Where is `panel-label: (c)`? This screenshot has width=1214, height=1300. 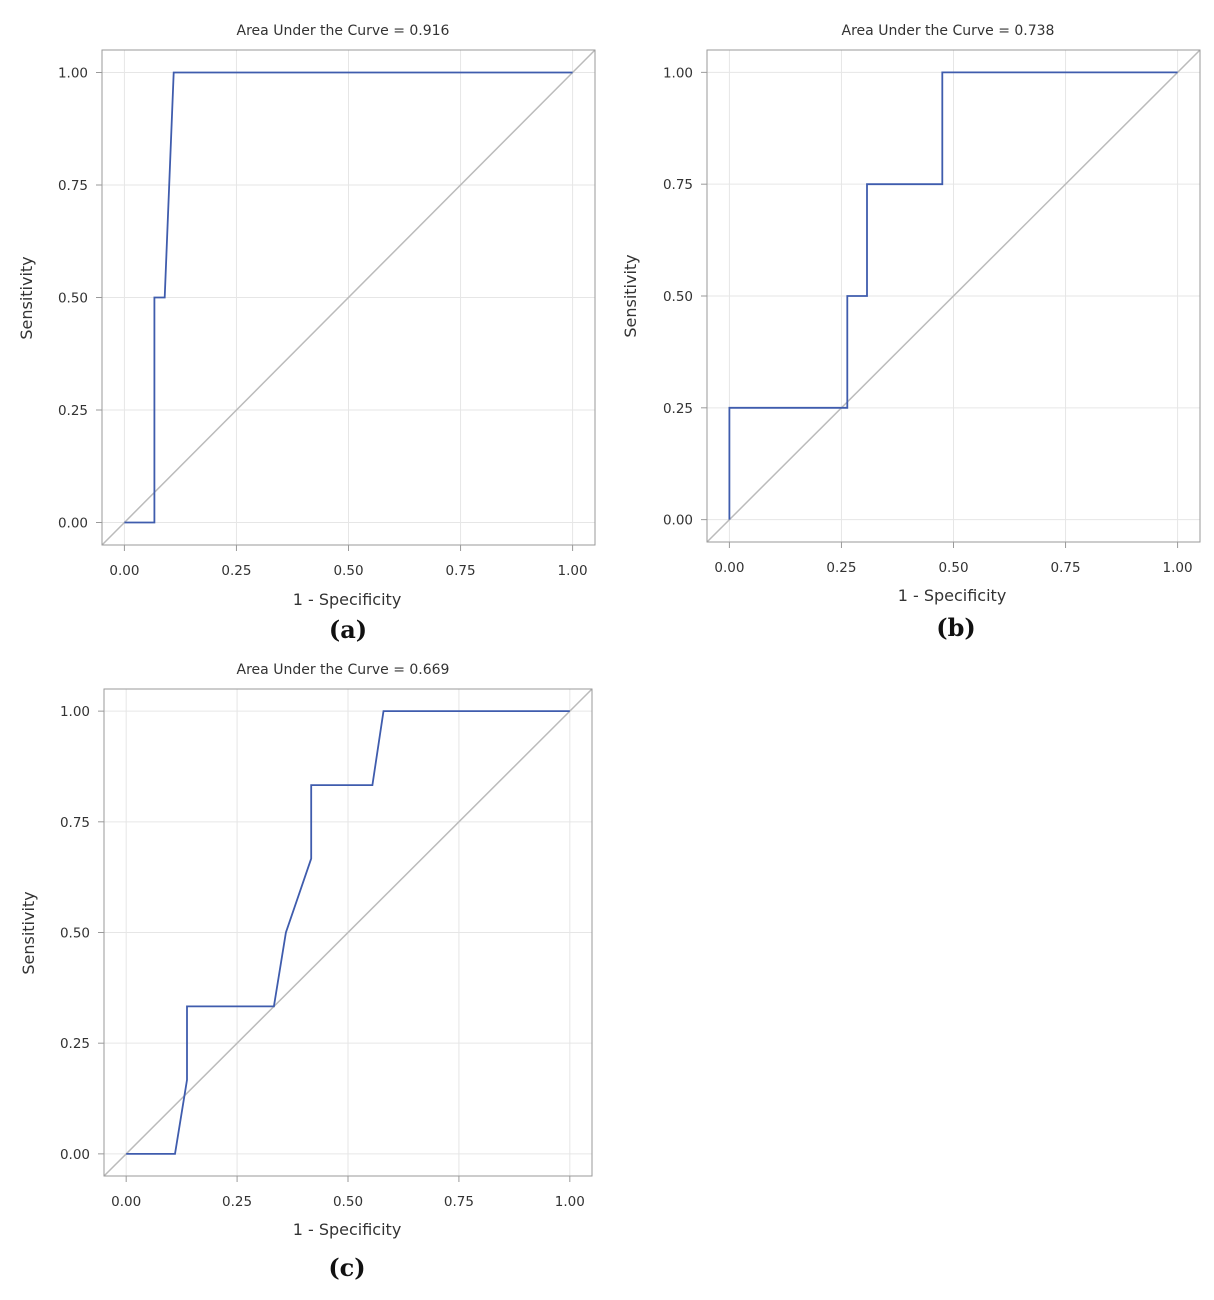 panel-label: (c) is located at coordinates (346, 1267).